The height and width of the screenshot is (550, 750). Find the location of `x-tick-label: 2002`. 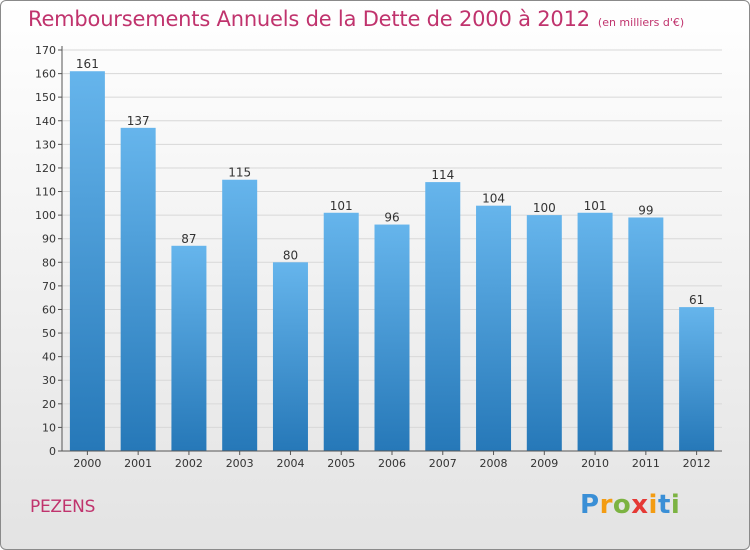

x-tick-label: 2002 is located at coordinates (189, 463).